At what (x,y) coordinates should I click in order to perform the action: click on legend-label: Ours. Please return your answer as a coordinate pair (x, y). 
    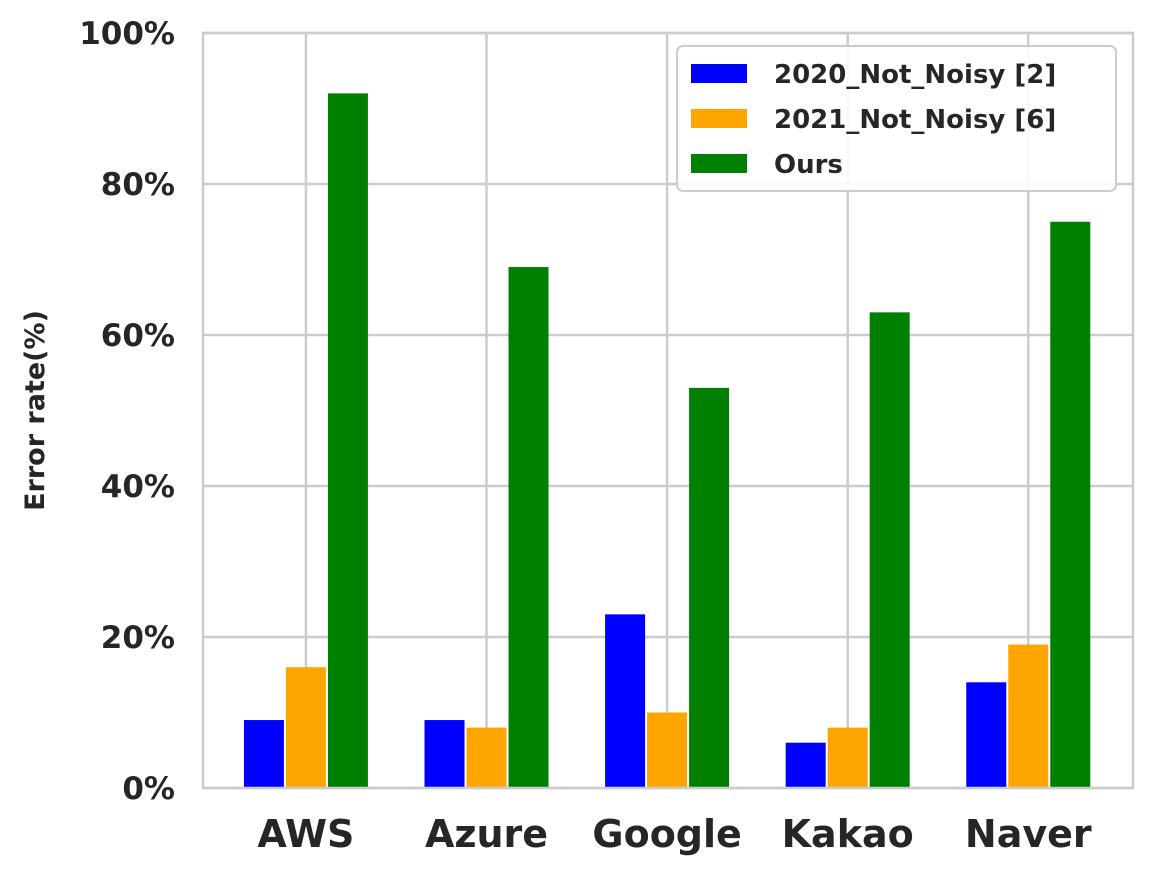
    Looking at the image, I should click on (808, 165).